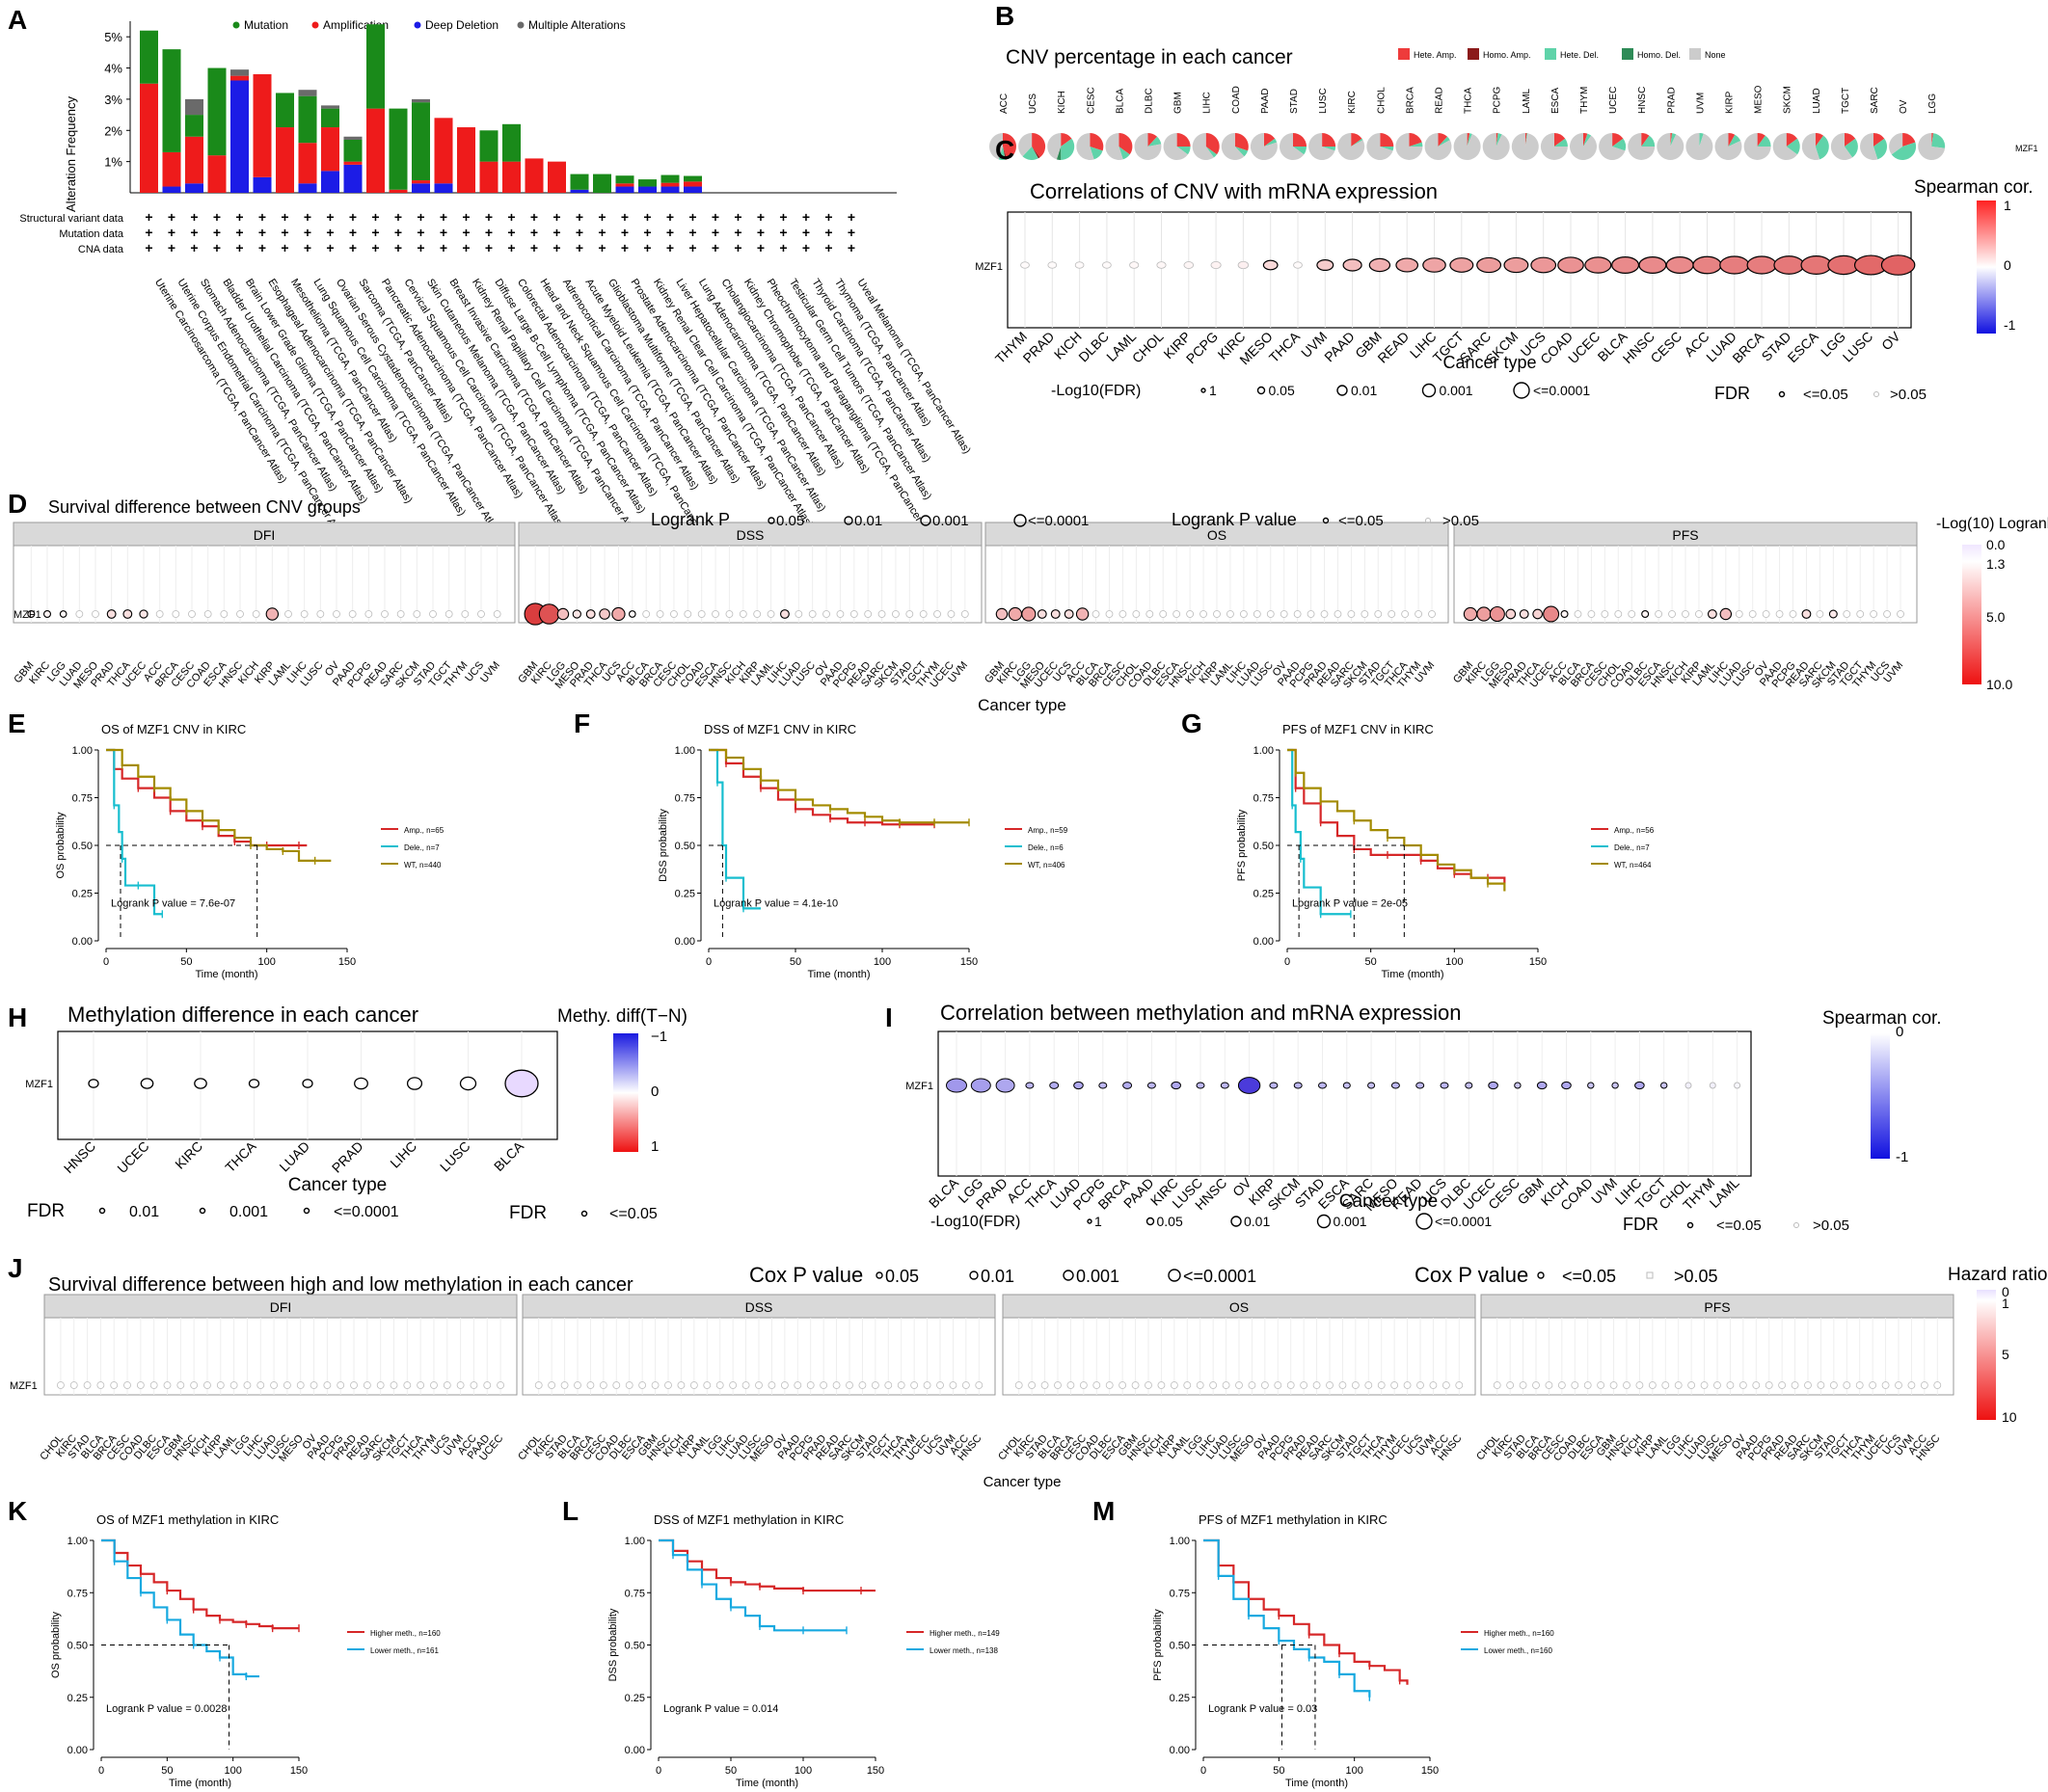  What do you see at coordinates (1992, 524) in the screenshot?
I see `colorbar-title: -Log(10) Logrank P` at bounding box center [1992, 524].